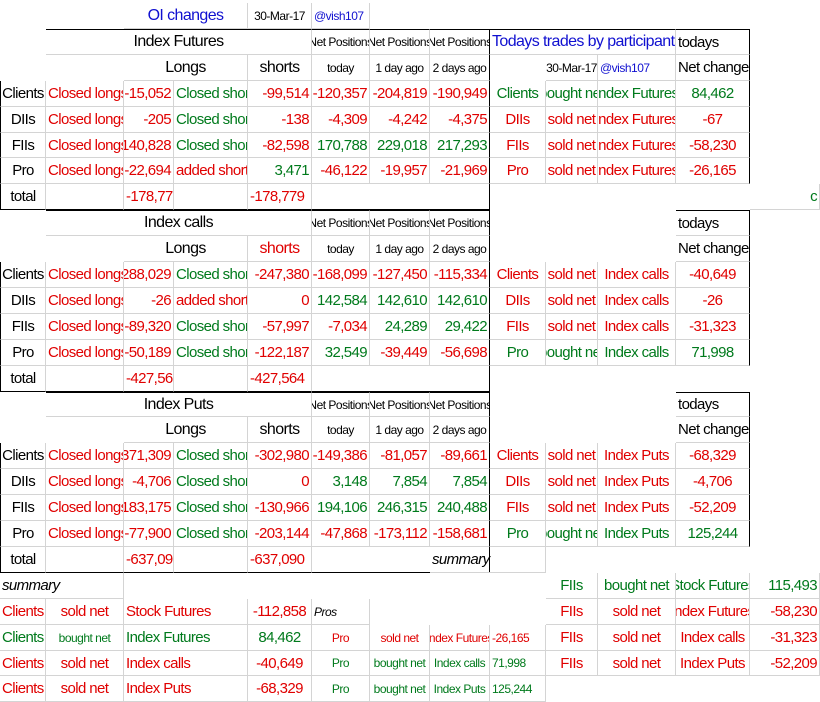 This screenshot has height=702, width=820. What do you see at coordinates (149, 120) in the screenshot?
I see `longs-value: -205` at bounding box center [149, 120].